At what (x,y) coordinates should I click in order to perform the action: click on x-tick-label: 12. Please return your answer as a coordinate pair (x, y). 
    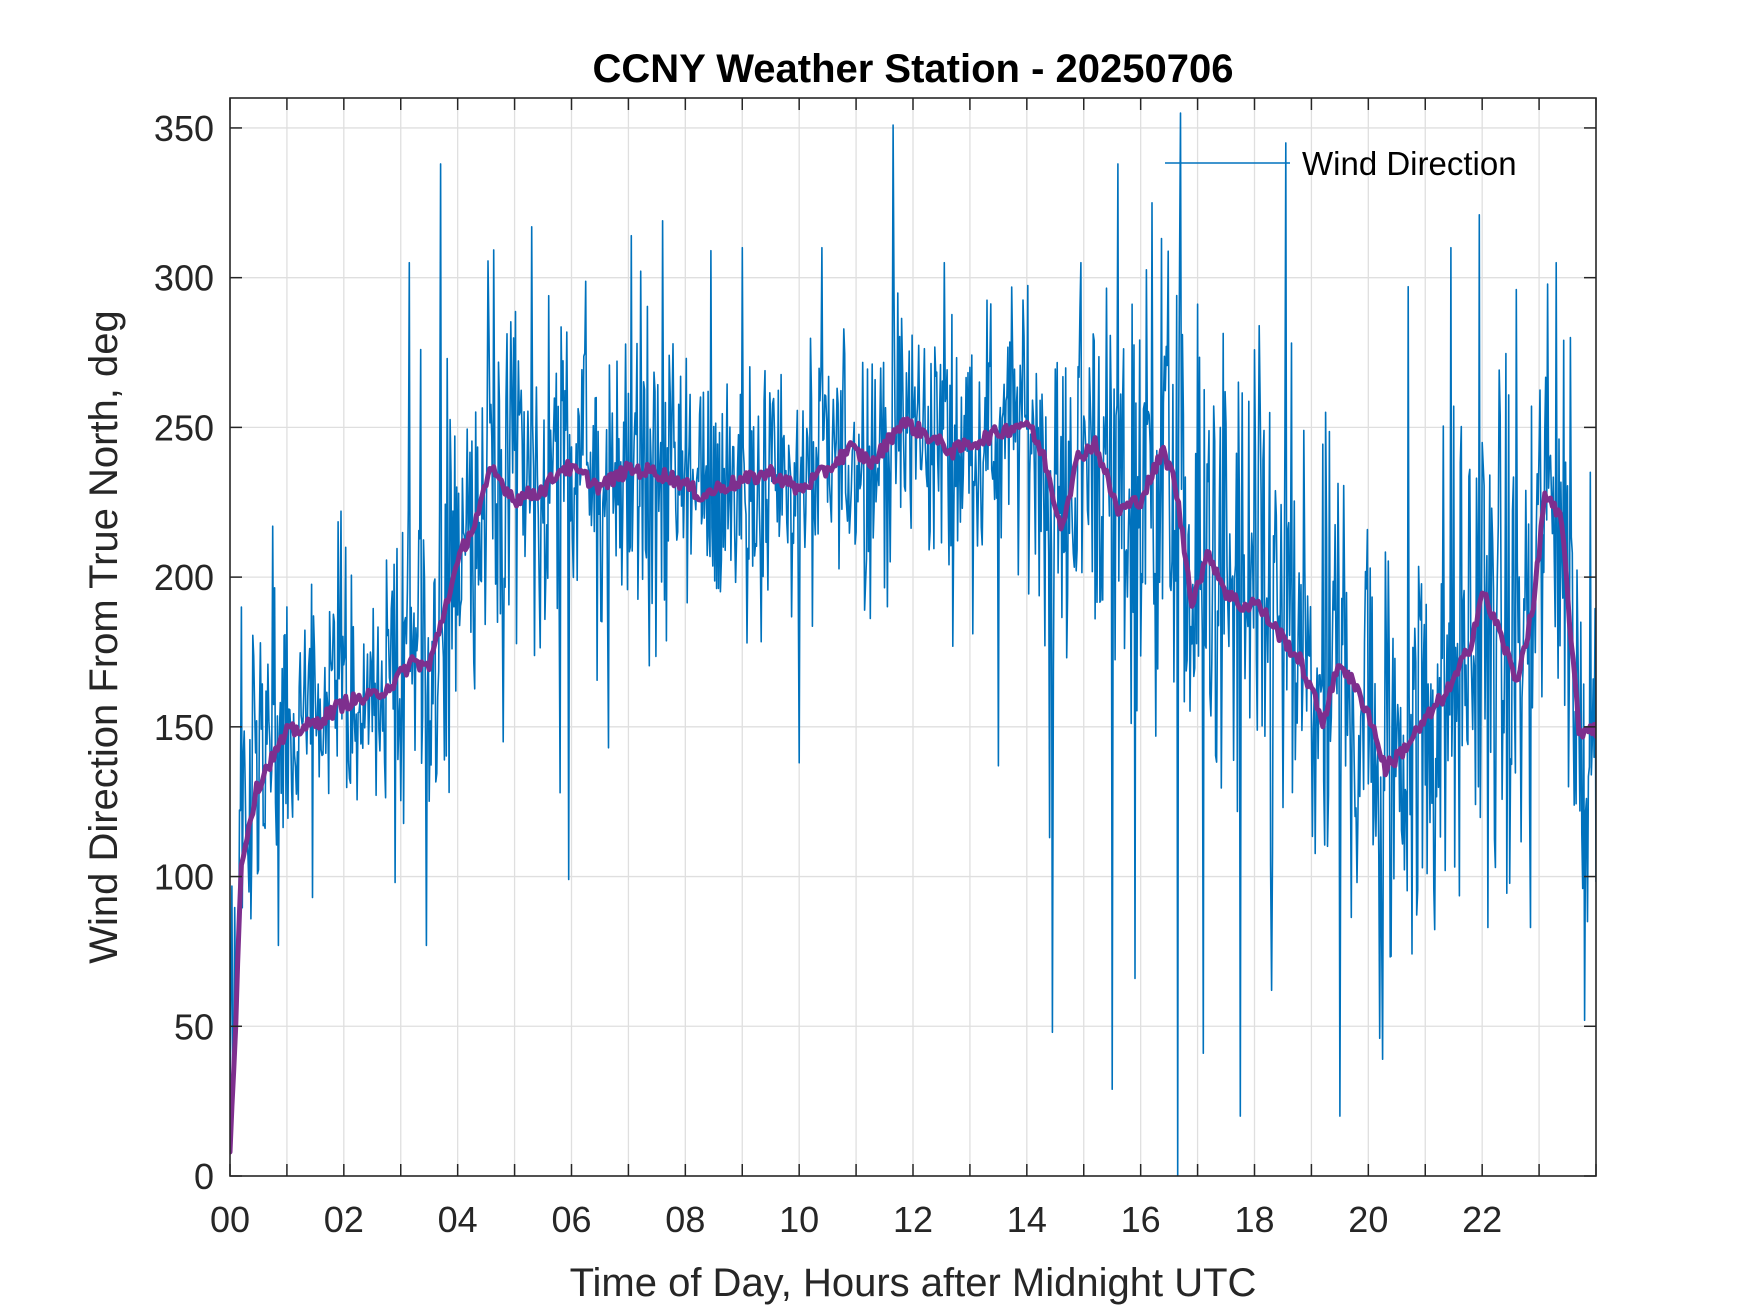
    Looking at the image, I should click on (913, 1219).